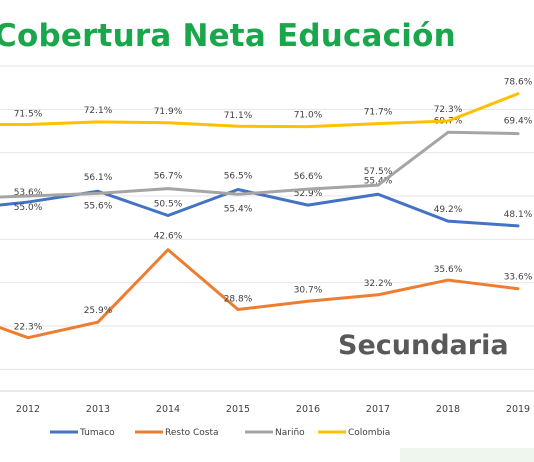 The height and width of the screenshot is (462, 534). What do you see at coordinates (308, 194) in the screenshot?
I see `data-label-tumaco: 52.9%` at bounding box center [308, 194].